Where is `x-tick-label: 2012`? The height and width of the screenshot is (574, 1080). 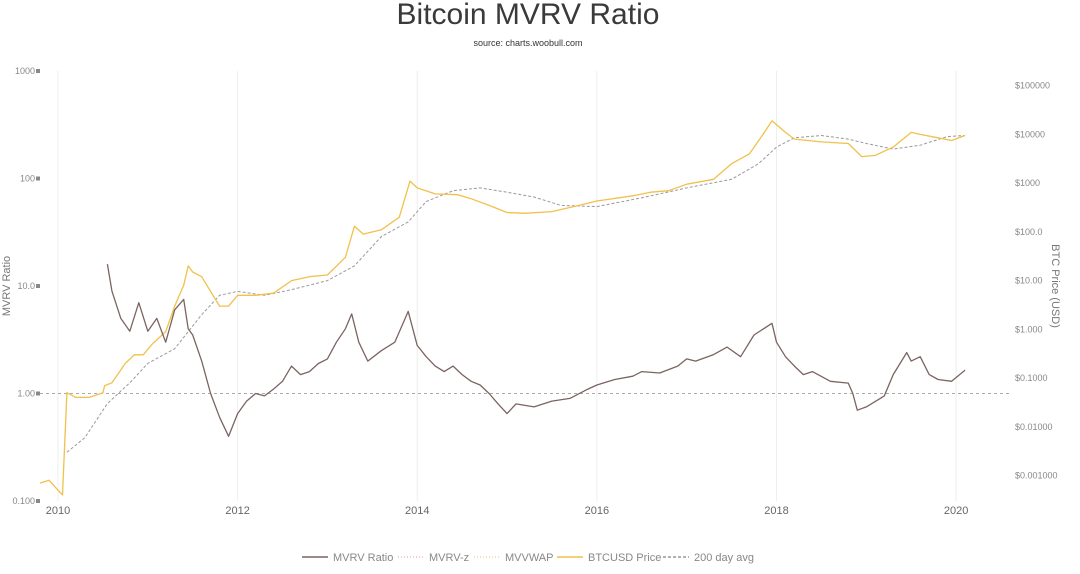
x-tick-label: 2012 is located at coordinates (237, 511).